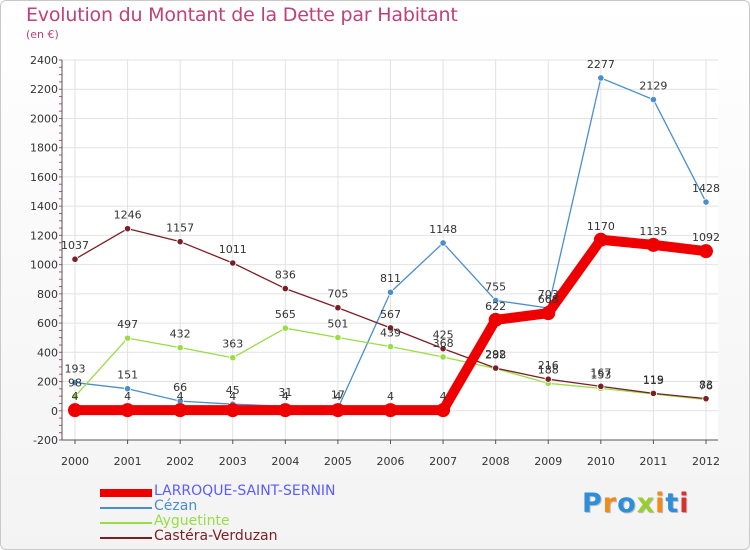  What do you see at coordinates (592, 503) in the screenshot?
I see `logo-letter: P` at bounding box center [592, 503].